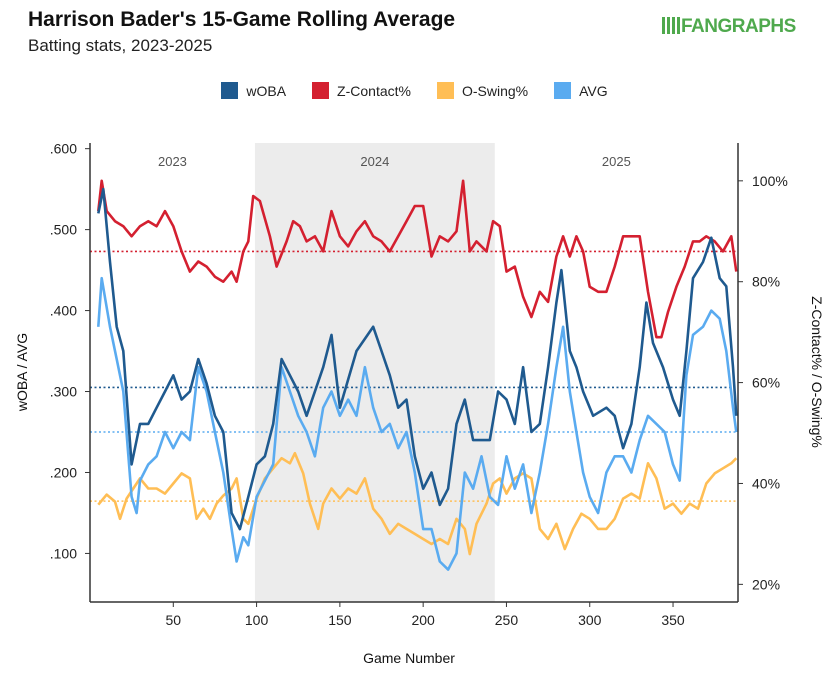  What do you see at coordinates (242, 19) in the screenshot?
I see `chart-title: Harrison Bader's 15-Game Rolling Average` at bounding box center [242, 19].